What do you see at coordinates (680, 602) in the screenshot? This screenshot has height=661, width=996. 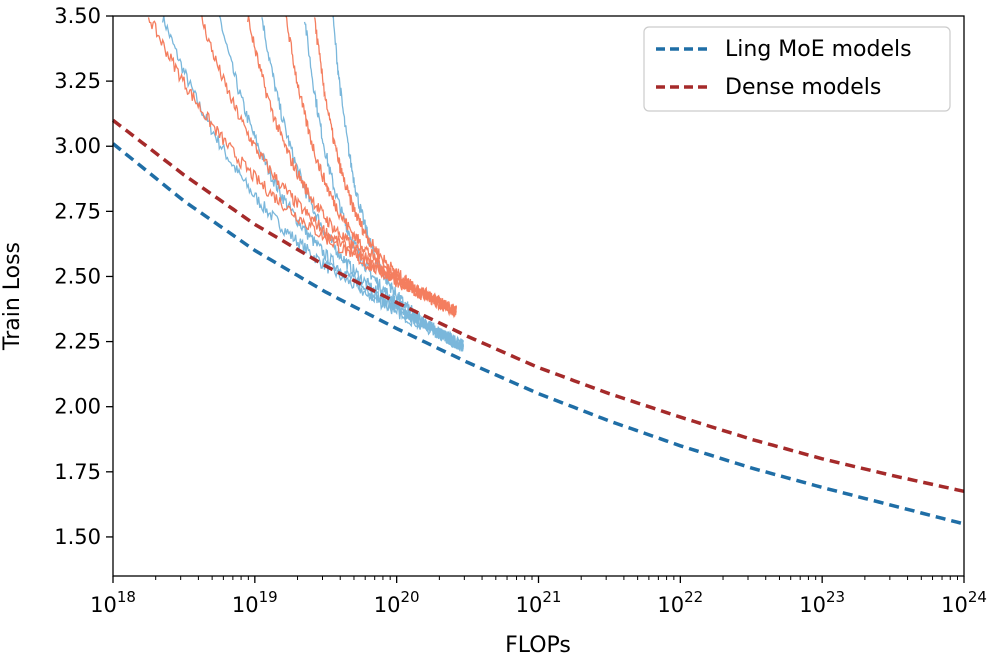 I see `x-tick-label: 1022` at bounding box center [680, 602].